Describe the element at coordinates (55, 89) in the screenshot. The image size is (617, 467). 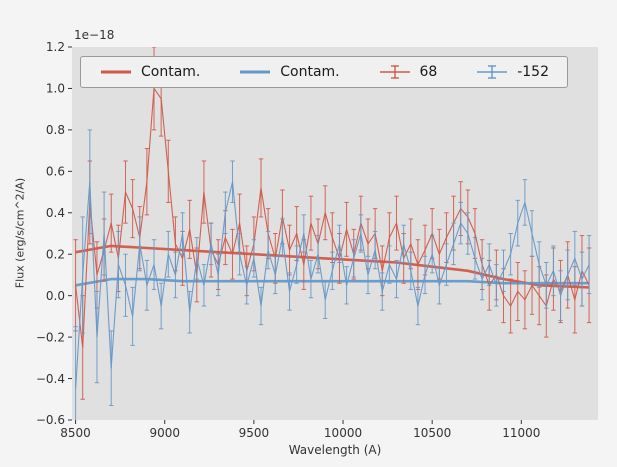
I see `y-tick-label: 1.0` at that location.